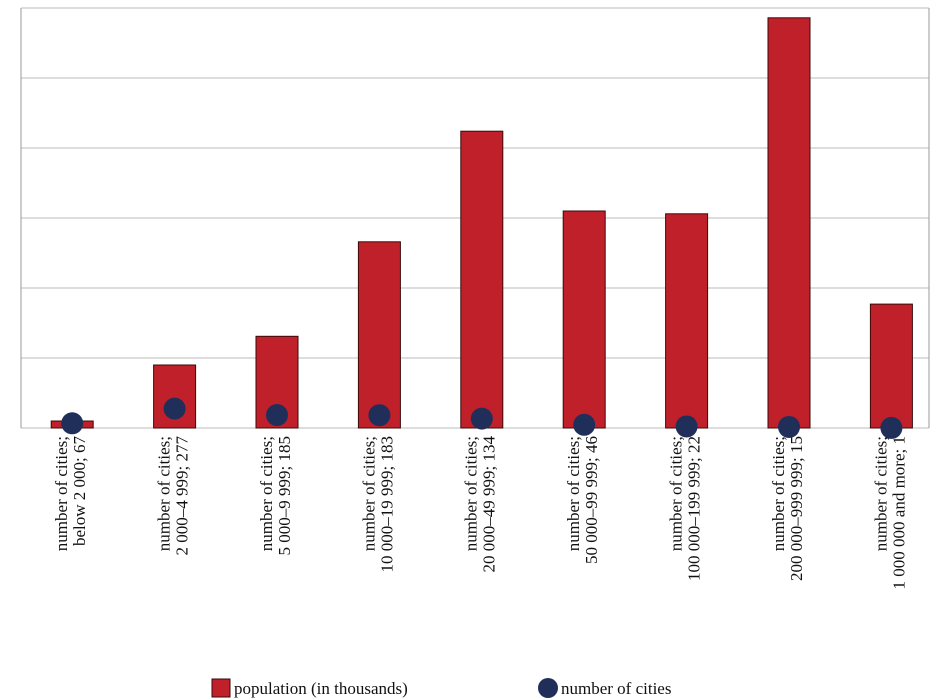  What do you see at coordinates (489, 504) in the screenshot?
I see `x-tick-label: 20 000–49 999; 134` at bounding box center [489, 504].